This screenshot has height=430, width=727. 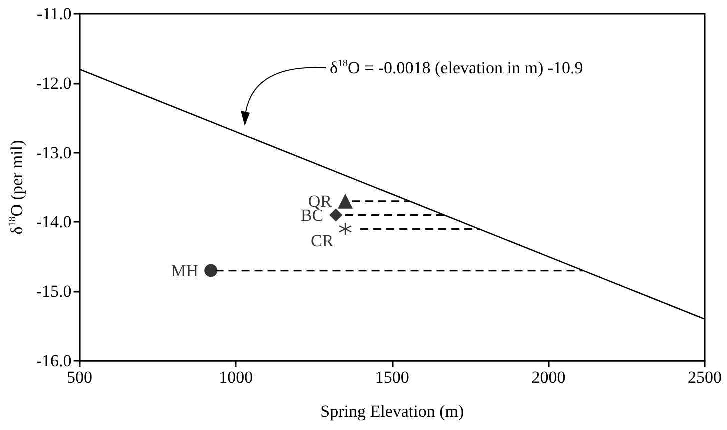 I want to click on y-tick-label: -14.0, so click(x=54, y=222).